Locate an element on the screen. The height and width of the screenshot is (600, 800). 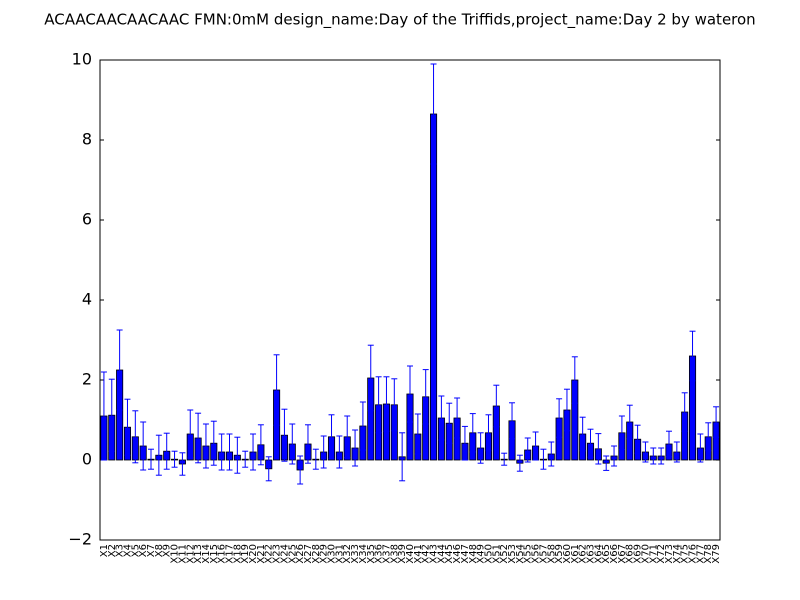
x-tick-label: X9 is located at coordinates (167, 550).